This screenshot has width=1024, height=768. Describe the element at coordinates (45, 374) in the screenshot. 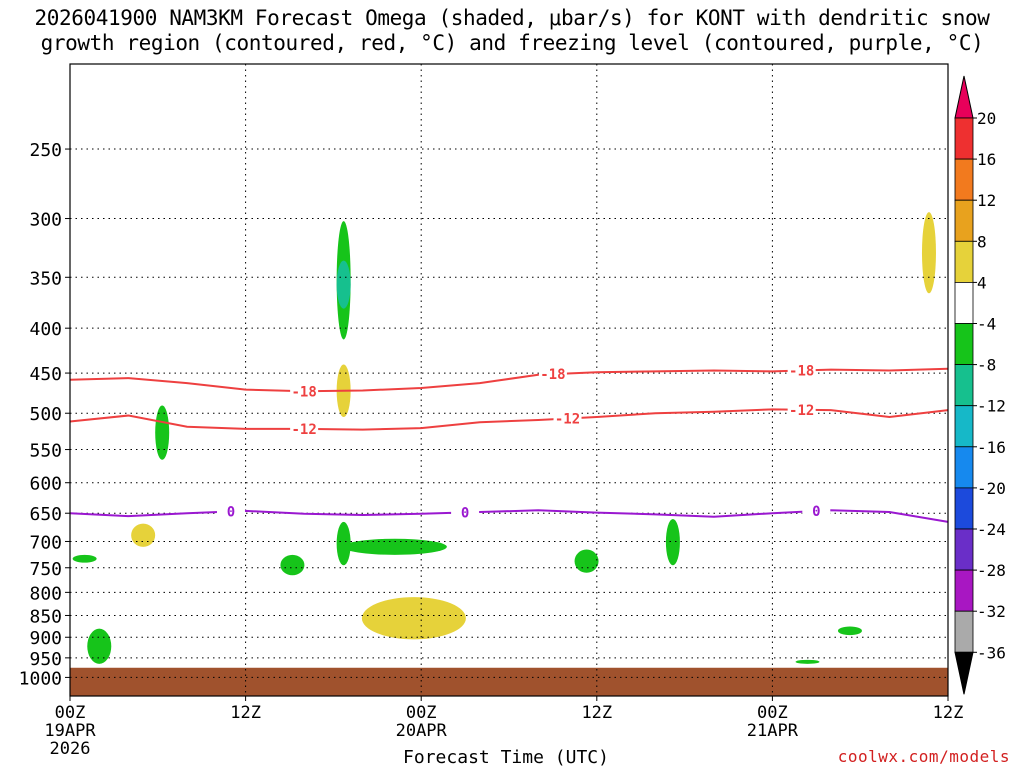

I see `y-tick-label: 450` at that location.